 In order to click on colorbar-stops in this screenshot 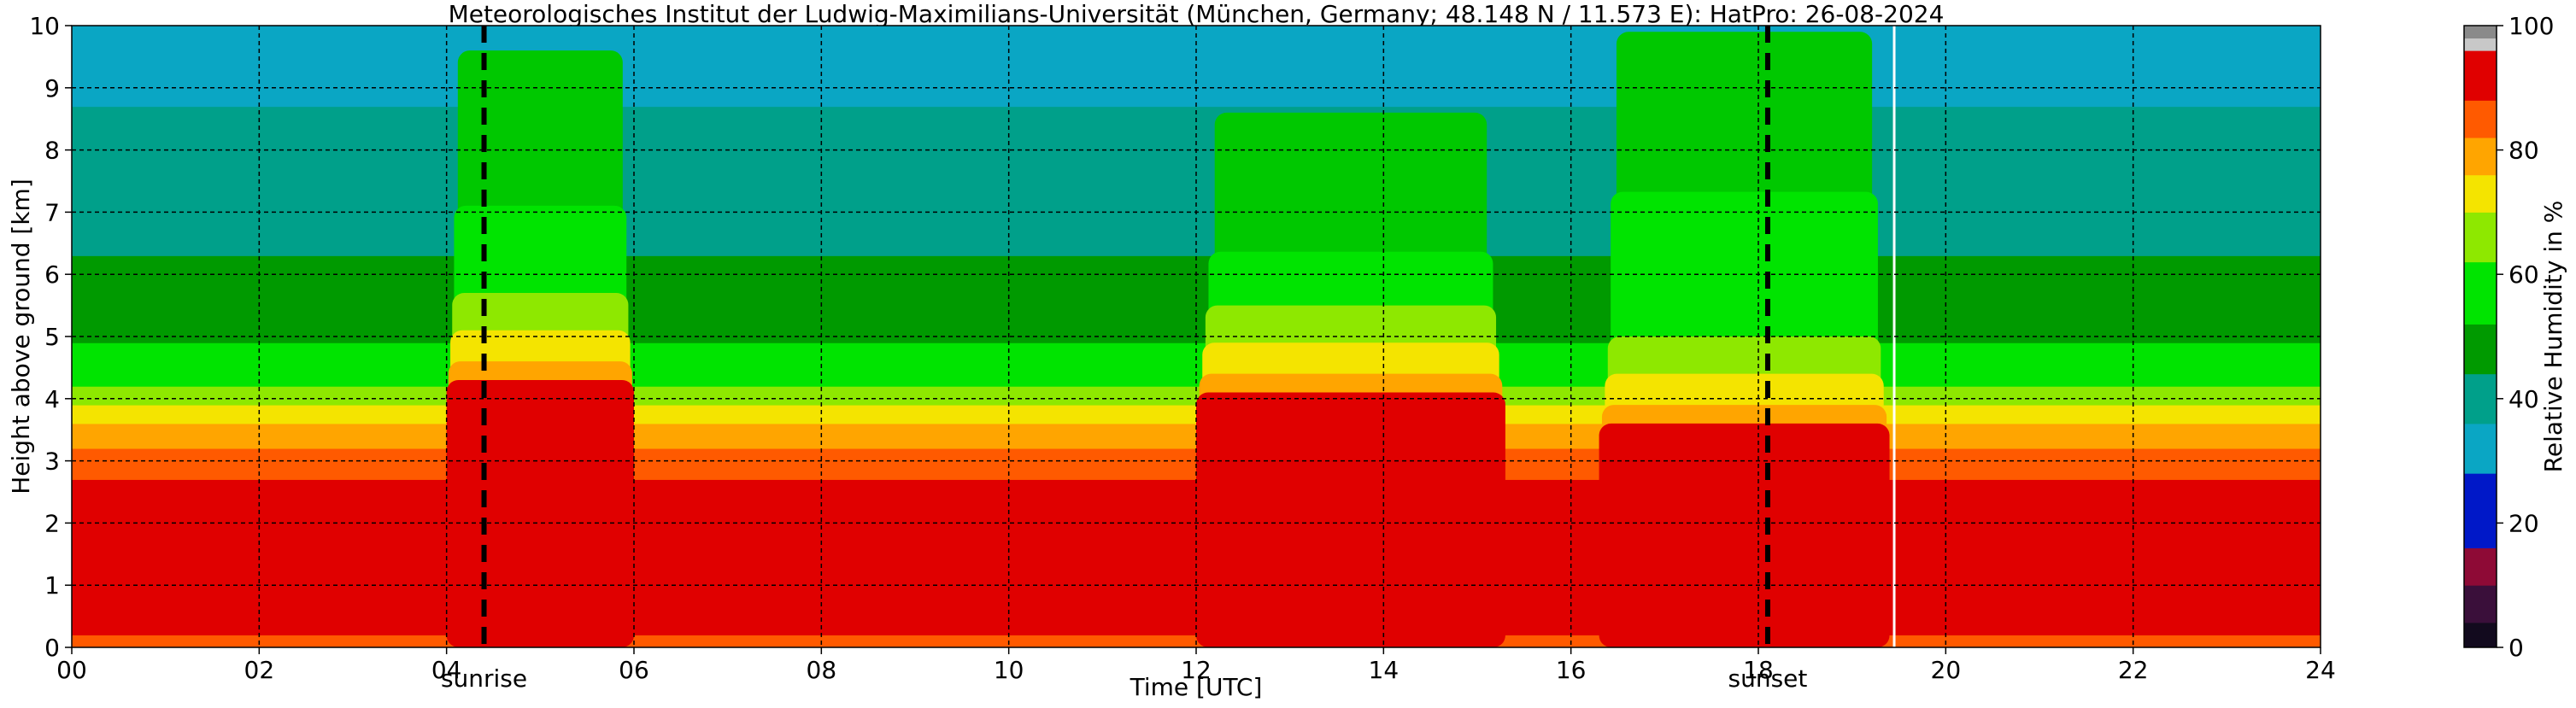, I will do `click(2480, 337)`.